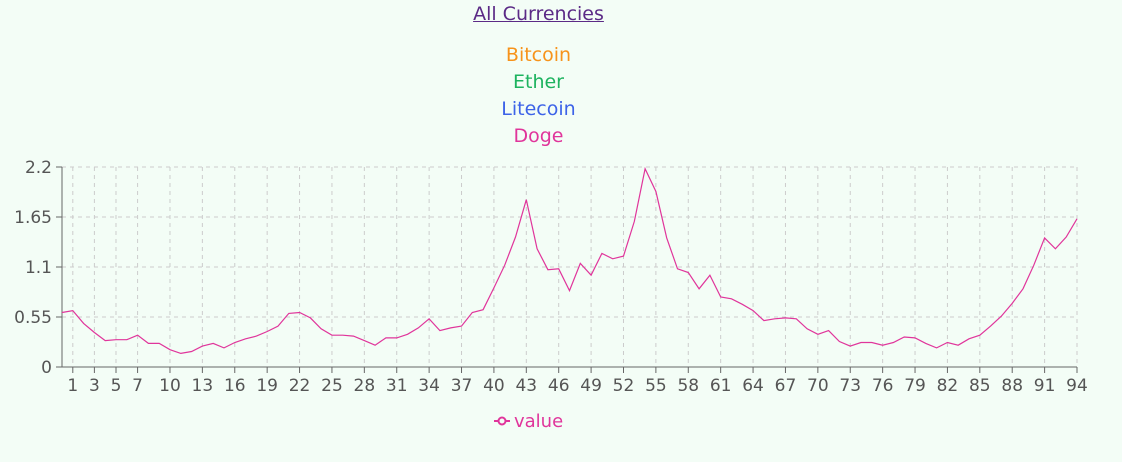 The height and width of the screenshot is (462, 1122). What do you see at coordinates (656, 386) in the screenshot?
I see `x-tick-label: 55` at bounding box center [656, 386].